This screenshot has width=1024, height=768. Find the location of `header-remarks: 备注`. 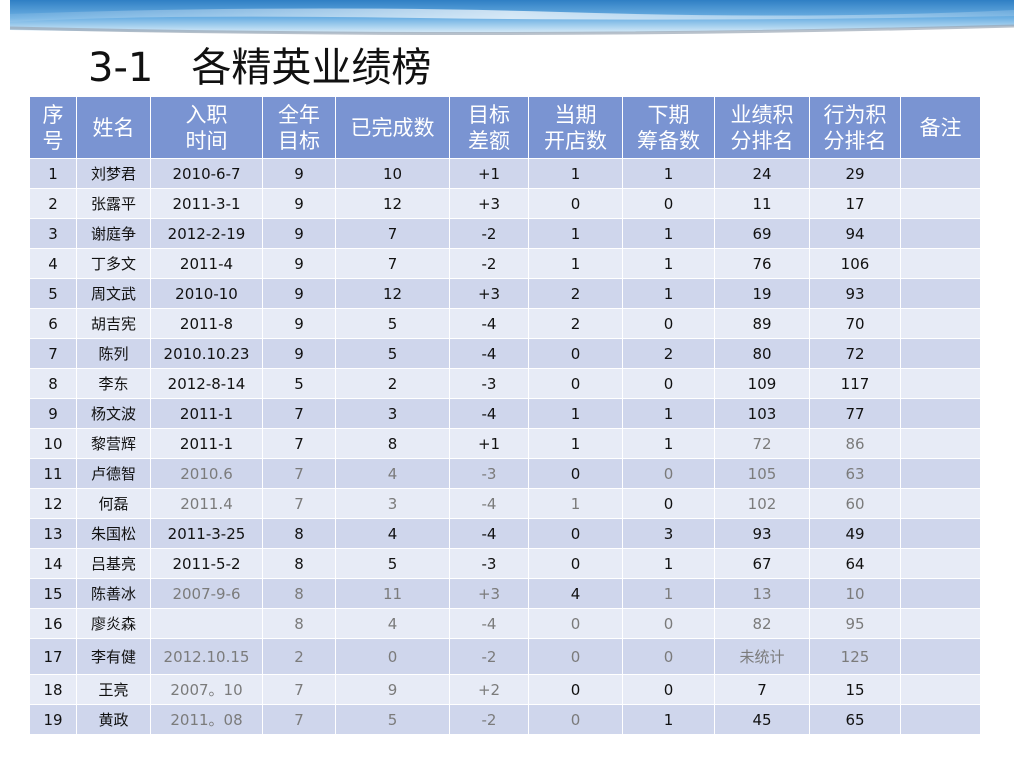

header-remarks: 备注 is located at coordinates (940, 127).